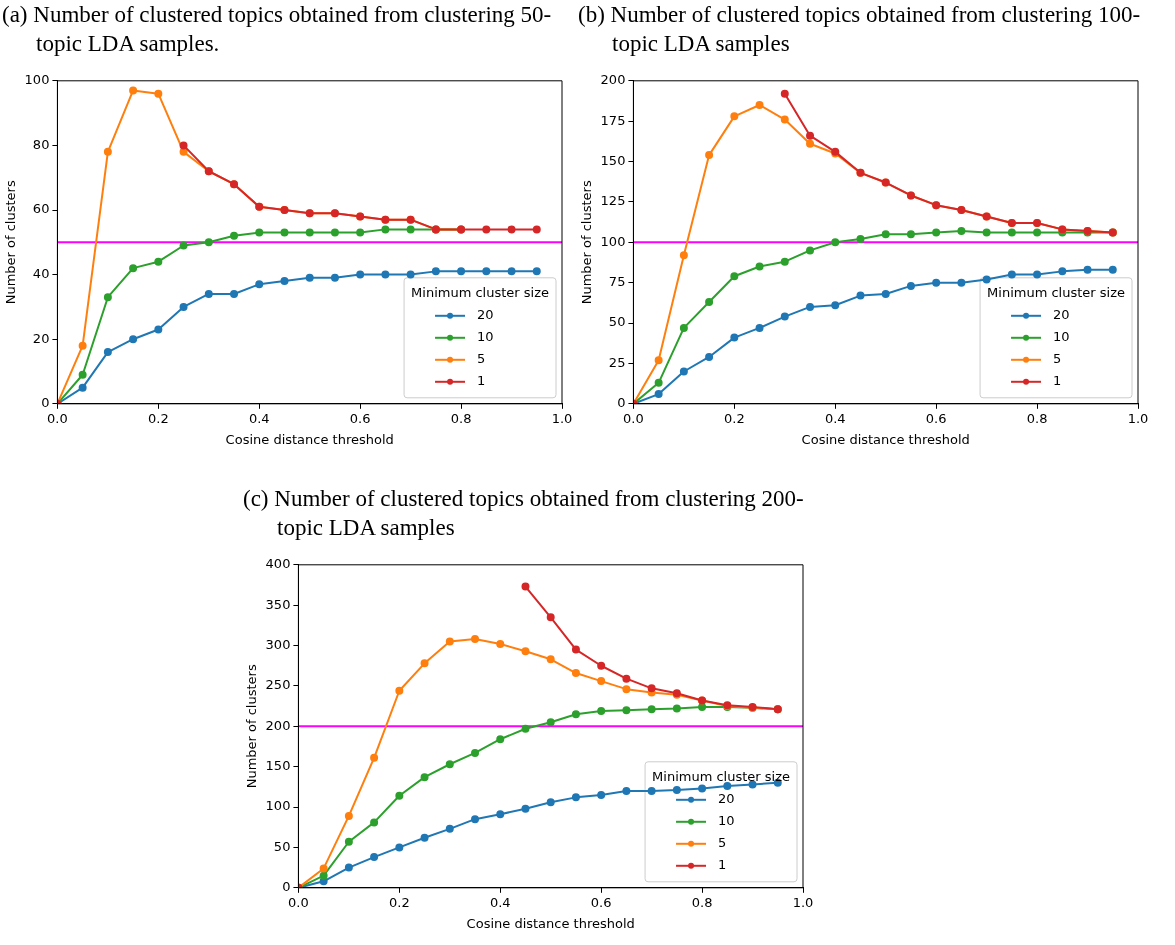  Describe the element at coordinates (277, 29) in the screenshot. I see `chart-title: (a) Number of clustered topics obtained from clustering 50-topic LDA samples.` at that location.